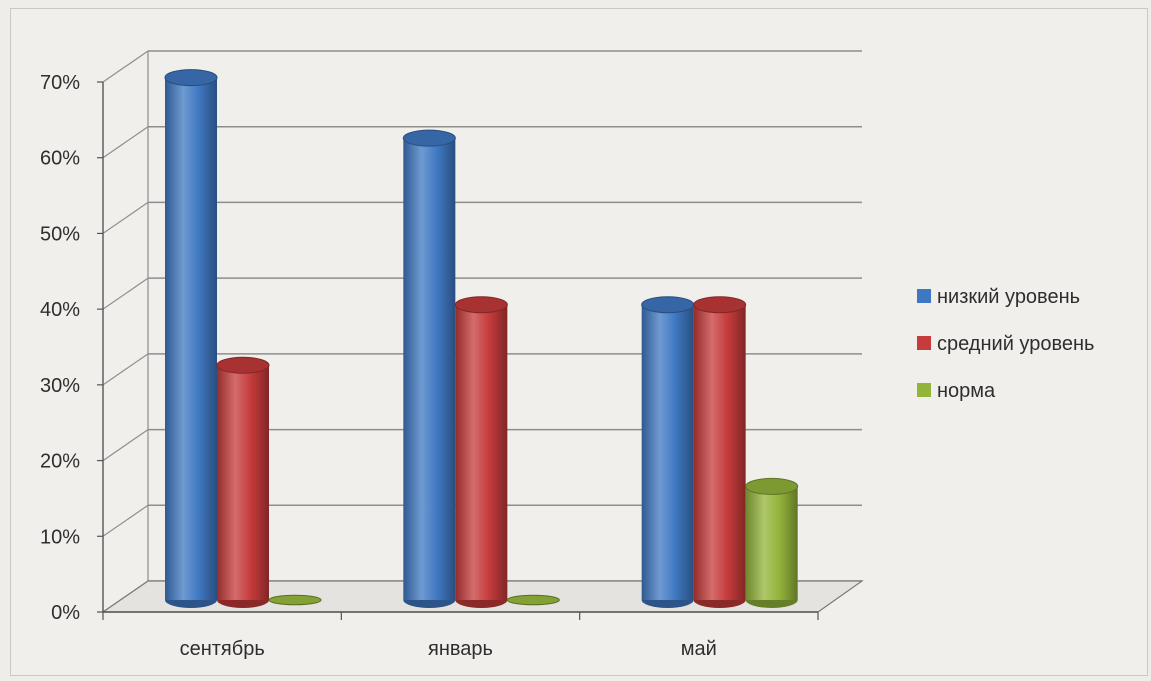 The image size is (1151, 681). Describe the element at coordinates (966, 391) in the screenshot. I see `legend-label: норма` at that location.